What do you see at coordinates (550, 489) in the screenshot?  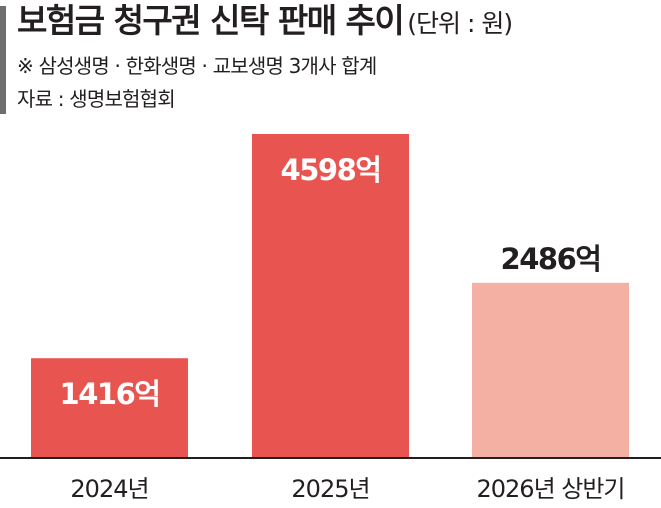 I see `category-label-3: 2026년 상반기` at bounding box center [550, 489].